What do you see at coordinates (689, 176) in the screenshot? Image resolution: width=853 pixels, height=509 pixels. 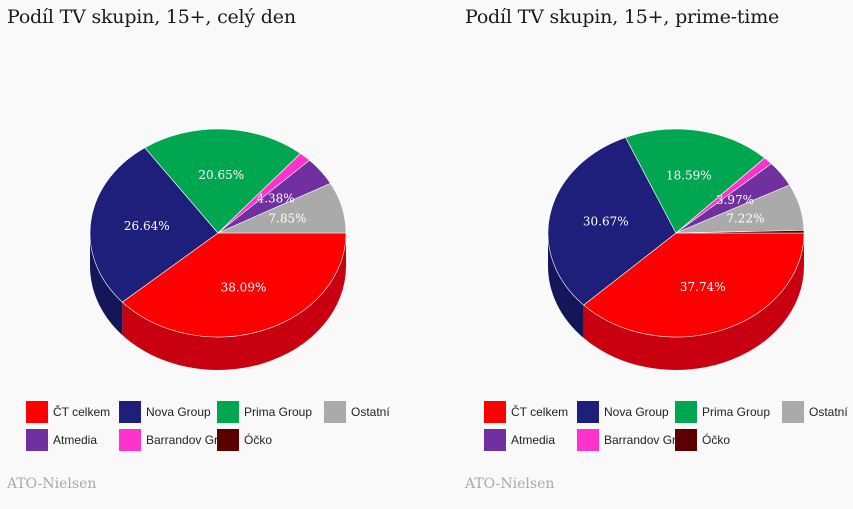 I see `slice-label-prima-group: 18.59%` at bounding box center [689, 176].